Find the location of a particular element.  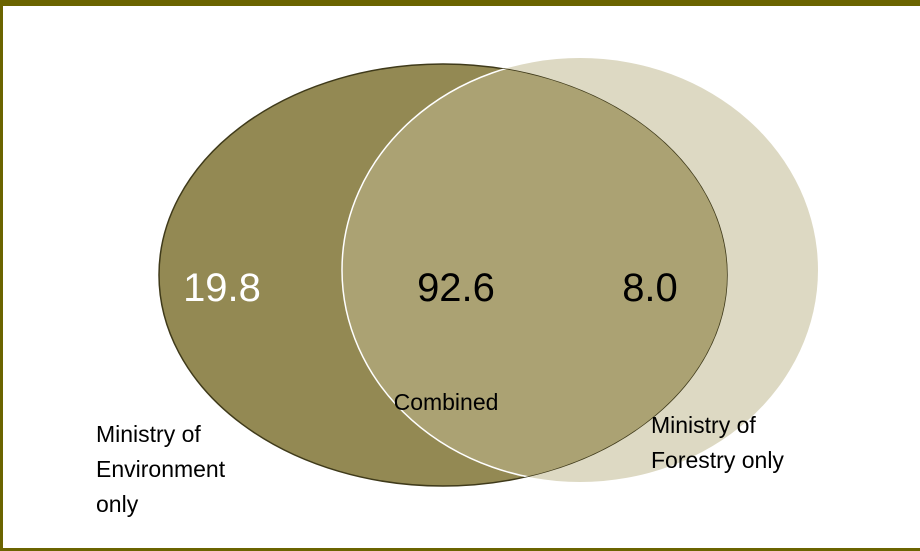

forestry-label-line-2: Forestry only is located at coordinates (717, 460).